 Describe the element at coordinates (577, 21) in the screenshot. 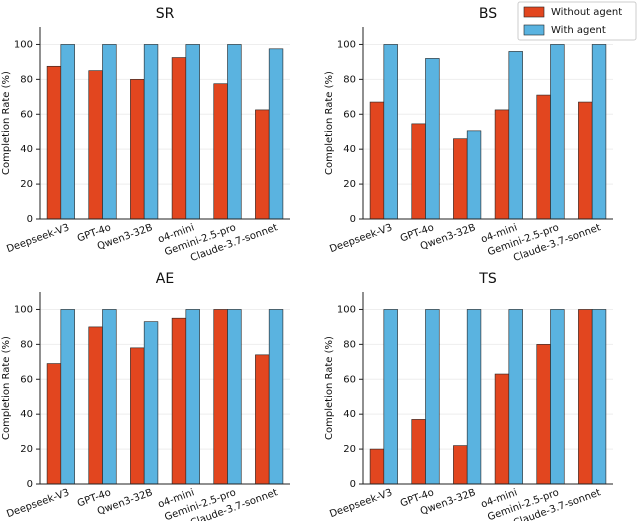

I see `legend-box` at that location.